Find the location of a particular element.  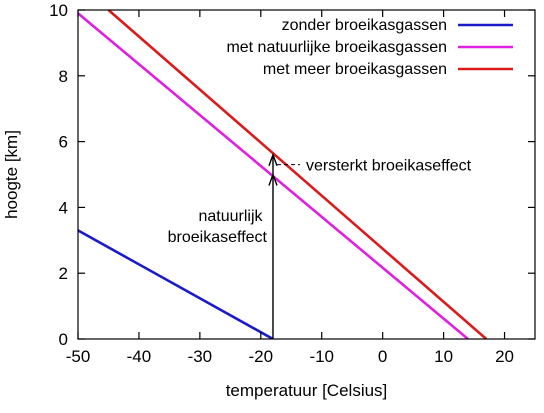

x-tick-label: -50 is located at coordinates (78, 356).